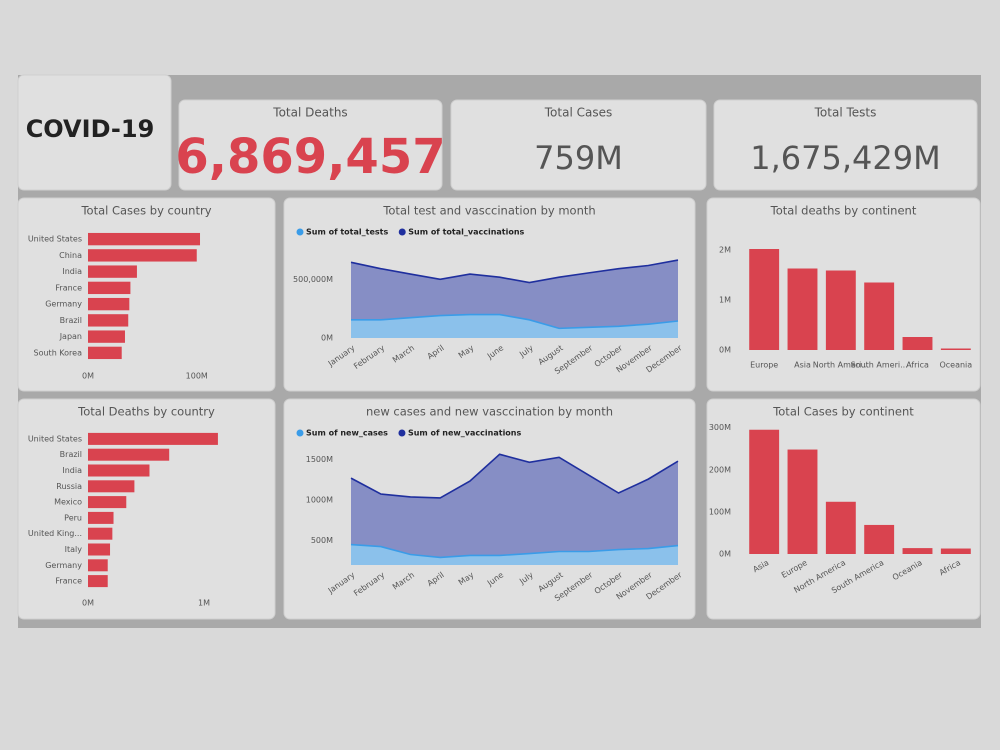  What do you see at coordinates (845, 158) in the screenshot?
I see `kpi-value: 1,675,429M` at bounding box center [845, 158].